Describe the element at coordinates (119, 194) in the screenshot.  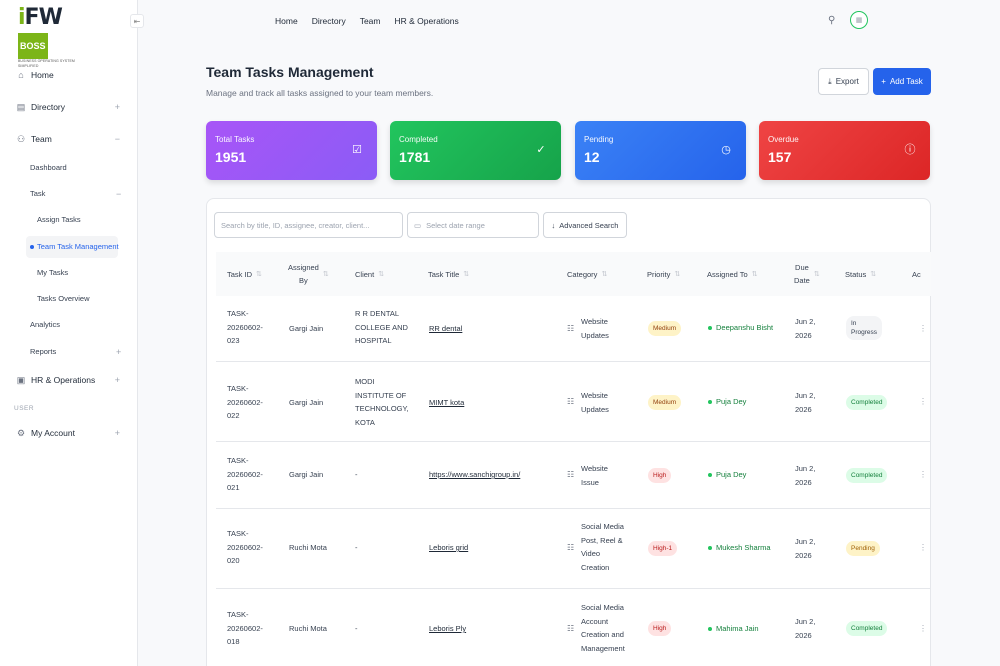
I see `collapse-icon: −` at that location.